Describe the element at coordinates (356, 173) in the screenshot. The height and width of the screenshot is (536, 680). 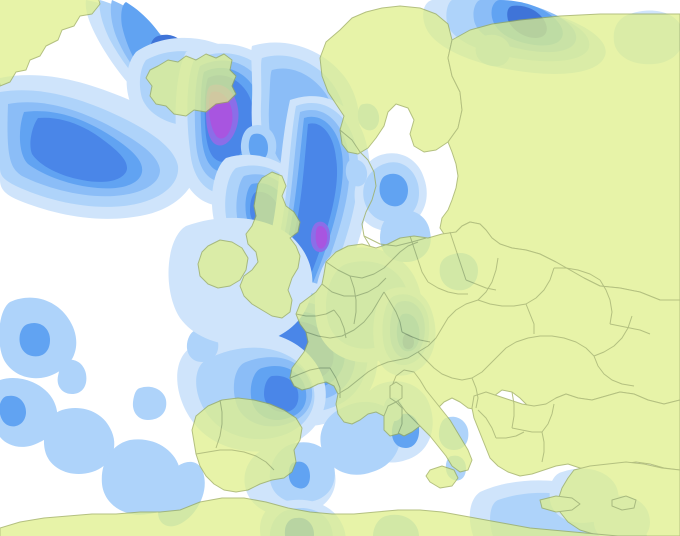
I see `precip-norway-small` at that location.